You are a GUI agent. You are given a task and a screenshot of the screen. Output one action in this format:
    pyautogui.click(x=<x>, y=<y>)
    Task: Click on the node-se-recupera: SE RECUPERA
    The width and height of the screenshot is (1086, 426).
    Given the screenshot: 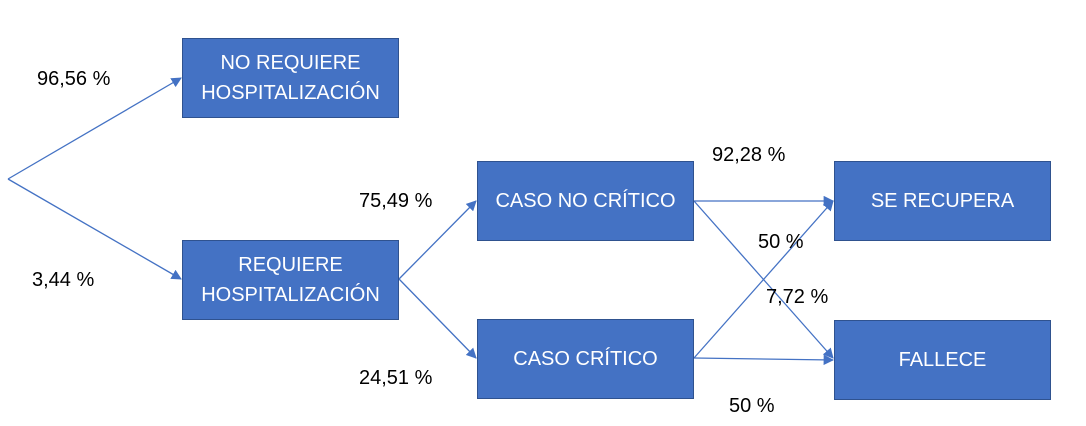 What is the action you would take?
    pyautogui.click(x=942, y=201)
    